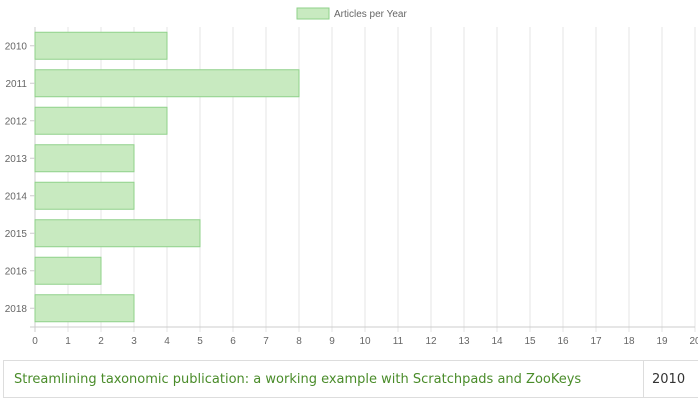 This screenshot has width=698, height=399. I want to click on x-tick-label-10: 10, so click(365, 341).